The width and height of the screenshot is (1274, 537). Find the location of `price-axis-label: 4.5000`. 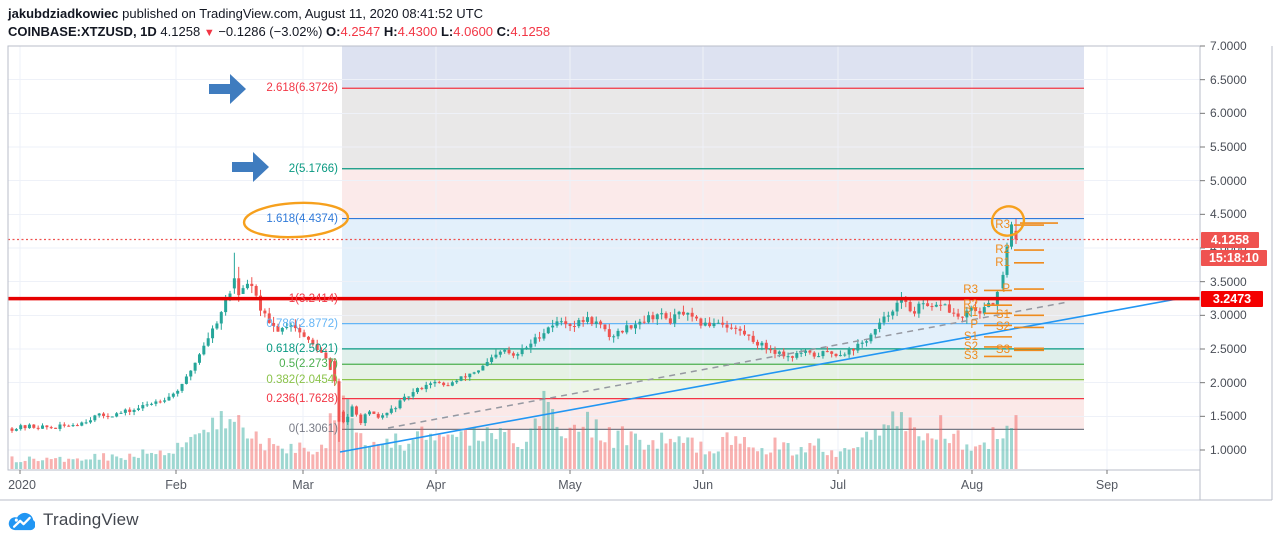

price-axis-label: 4.5000 is located at coordinates (1228, 214).